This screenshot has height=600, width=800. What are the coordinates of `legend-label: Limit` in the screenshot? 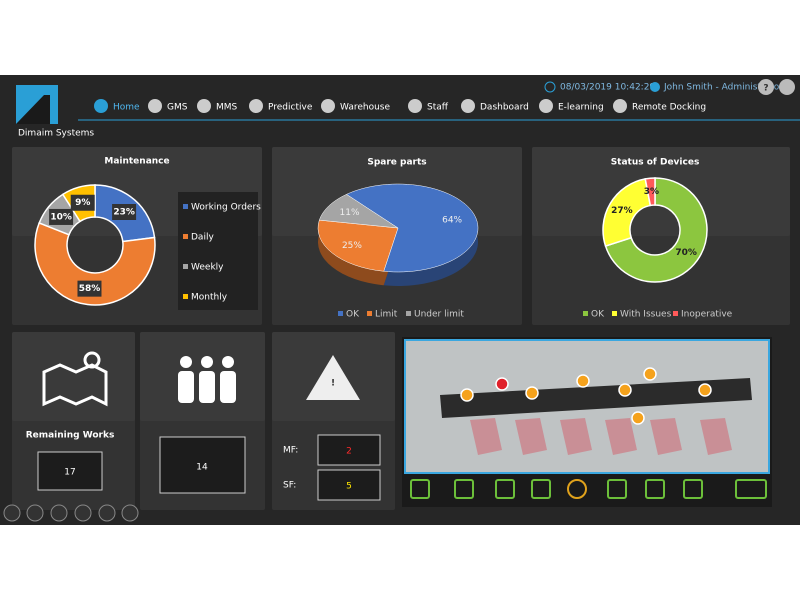 It's located at (386, 315).